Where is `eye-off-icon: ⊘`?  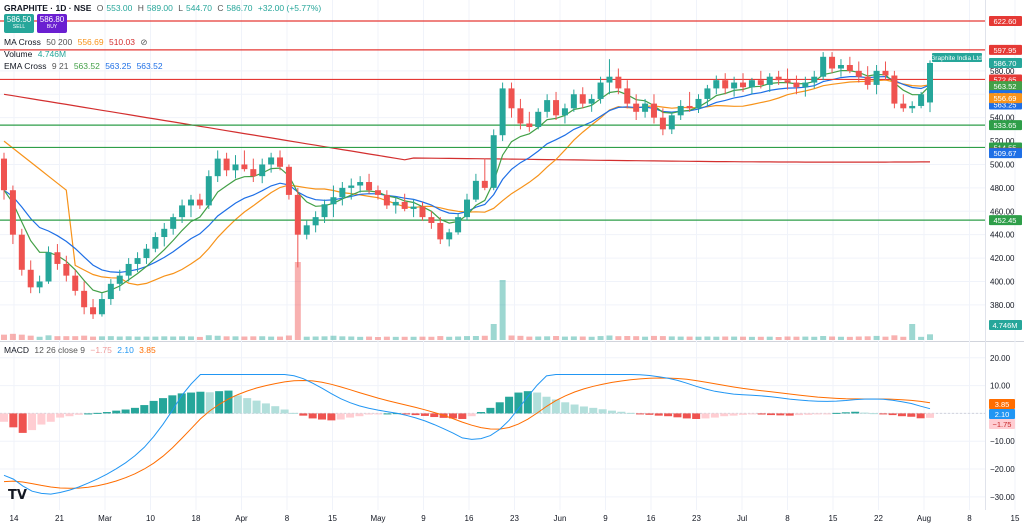
eye-off-icon: ⊘ is located at coordinates (144, 42).